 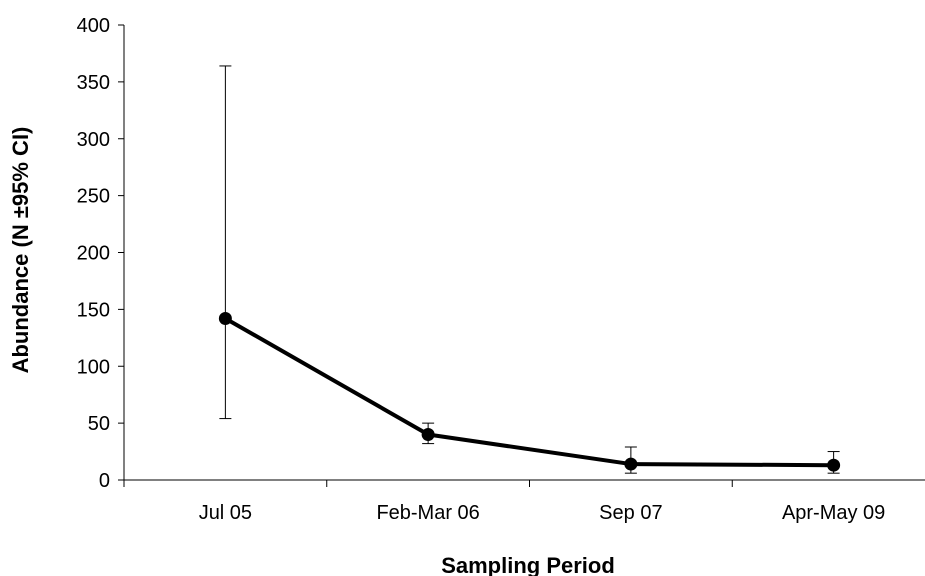 I want to click on y-tick-label: 250, so click(x=93, y=197).